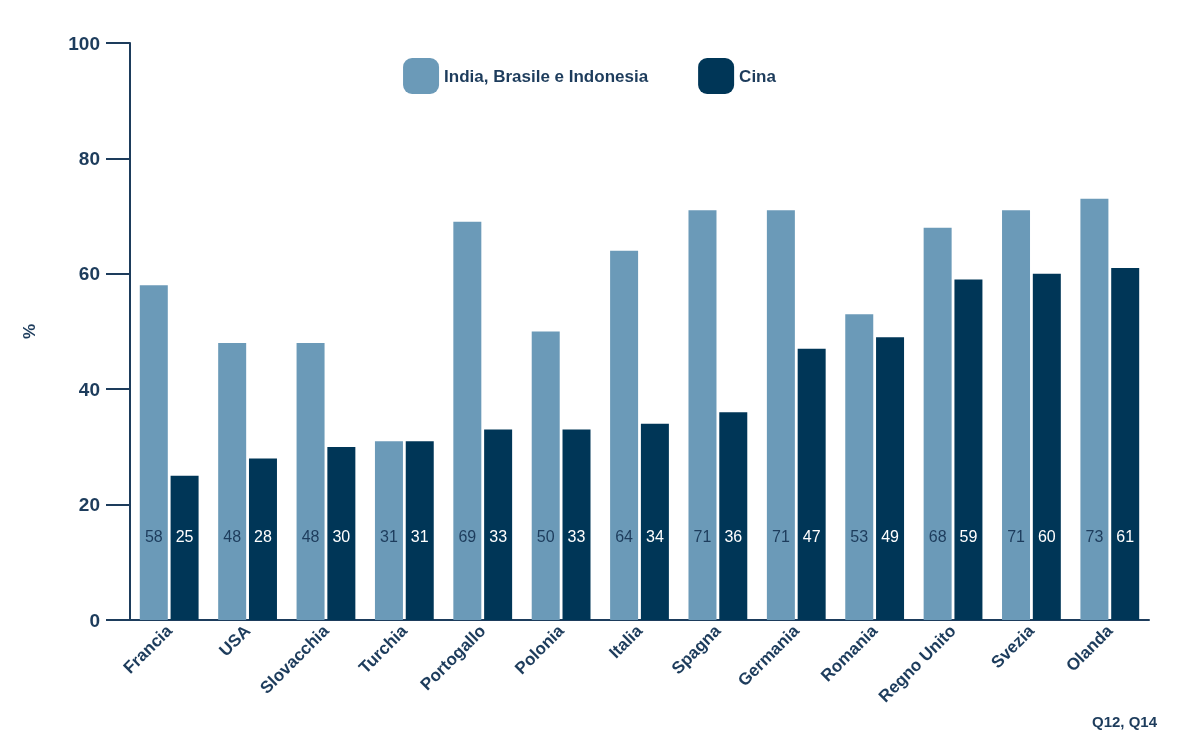 Image resolution: width=1179 pixels, height=739 pixels. What do you see at coordinates (655, 536) in the screenshot?
I see `data-label: 34` at bounding box center [655, 536].